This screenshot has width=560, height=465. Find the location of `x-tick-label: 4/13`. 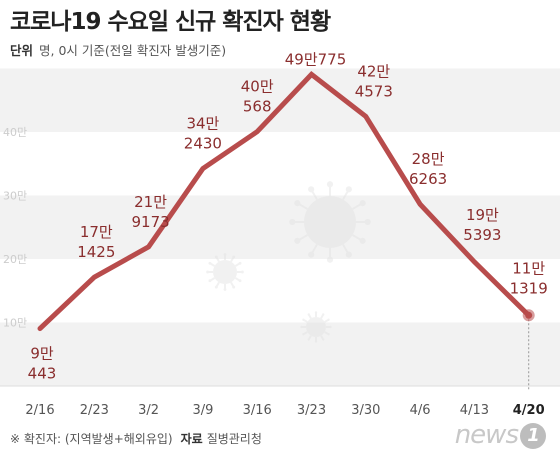

x-tick-label: 4/13 is located at coordinates (474, 410).